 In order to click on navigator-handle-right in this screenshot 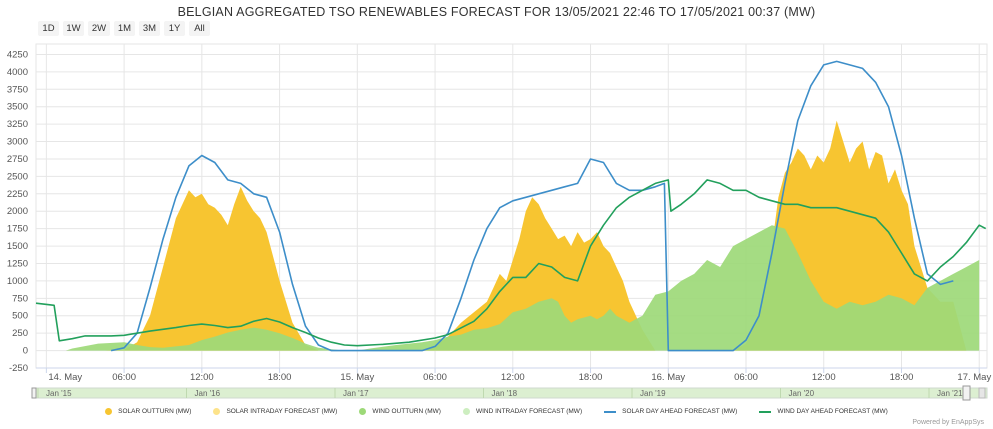, I will do `click(966, 393)`.